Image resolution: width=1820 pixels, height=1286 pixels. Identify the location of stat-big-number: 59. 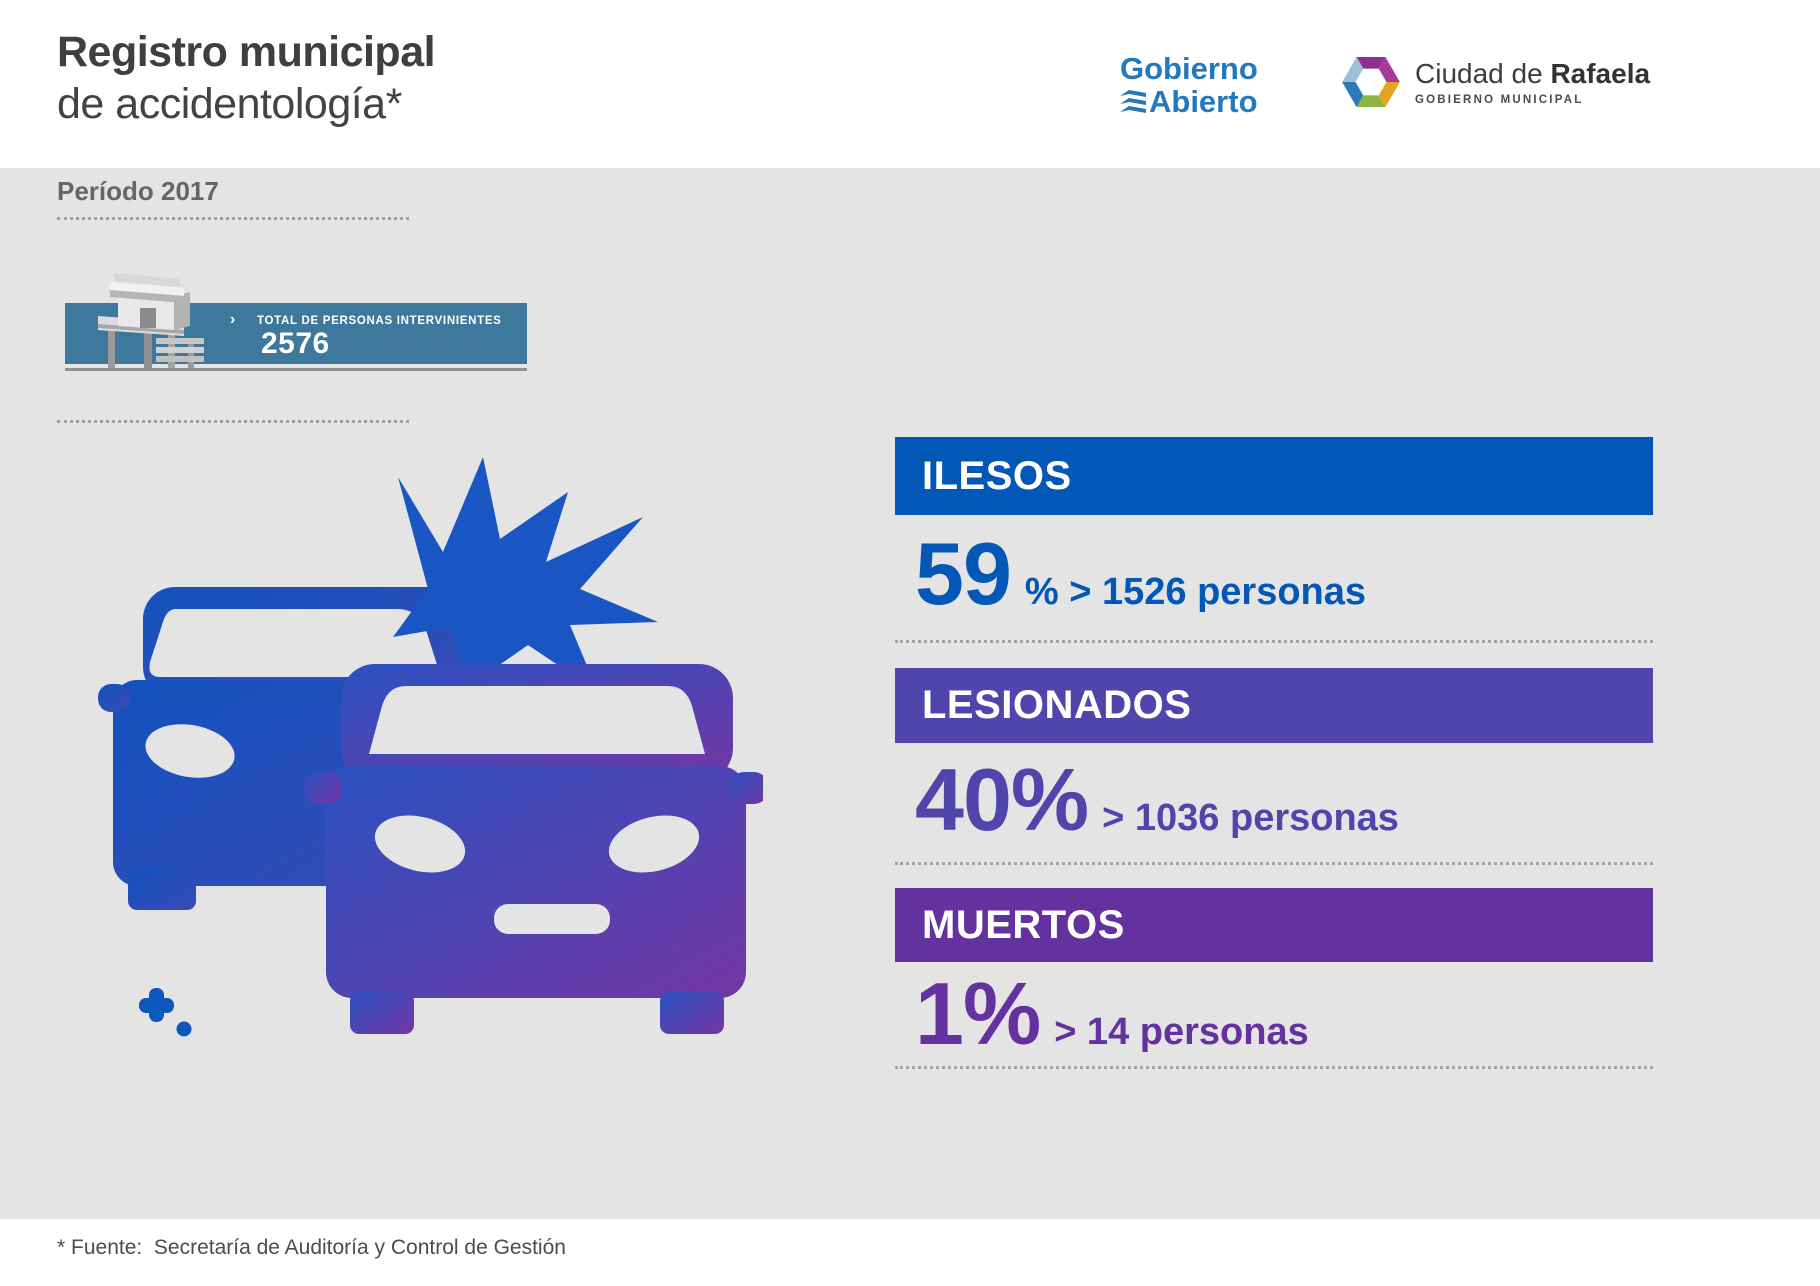
(963, 573).